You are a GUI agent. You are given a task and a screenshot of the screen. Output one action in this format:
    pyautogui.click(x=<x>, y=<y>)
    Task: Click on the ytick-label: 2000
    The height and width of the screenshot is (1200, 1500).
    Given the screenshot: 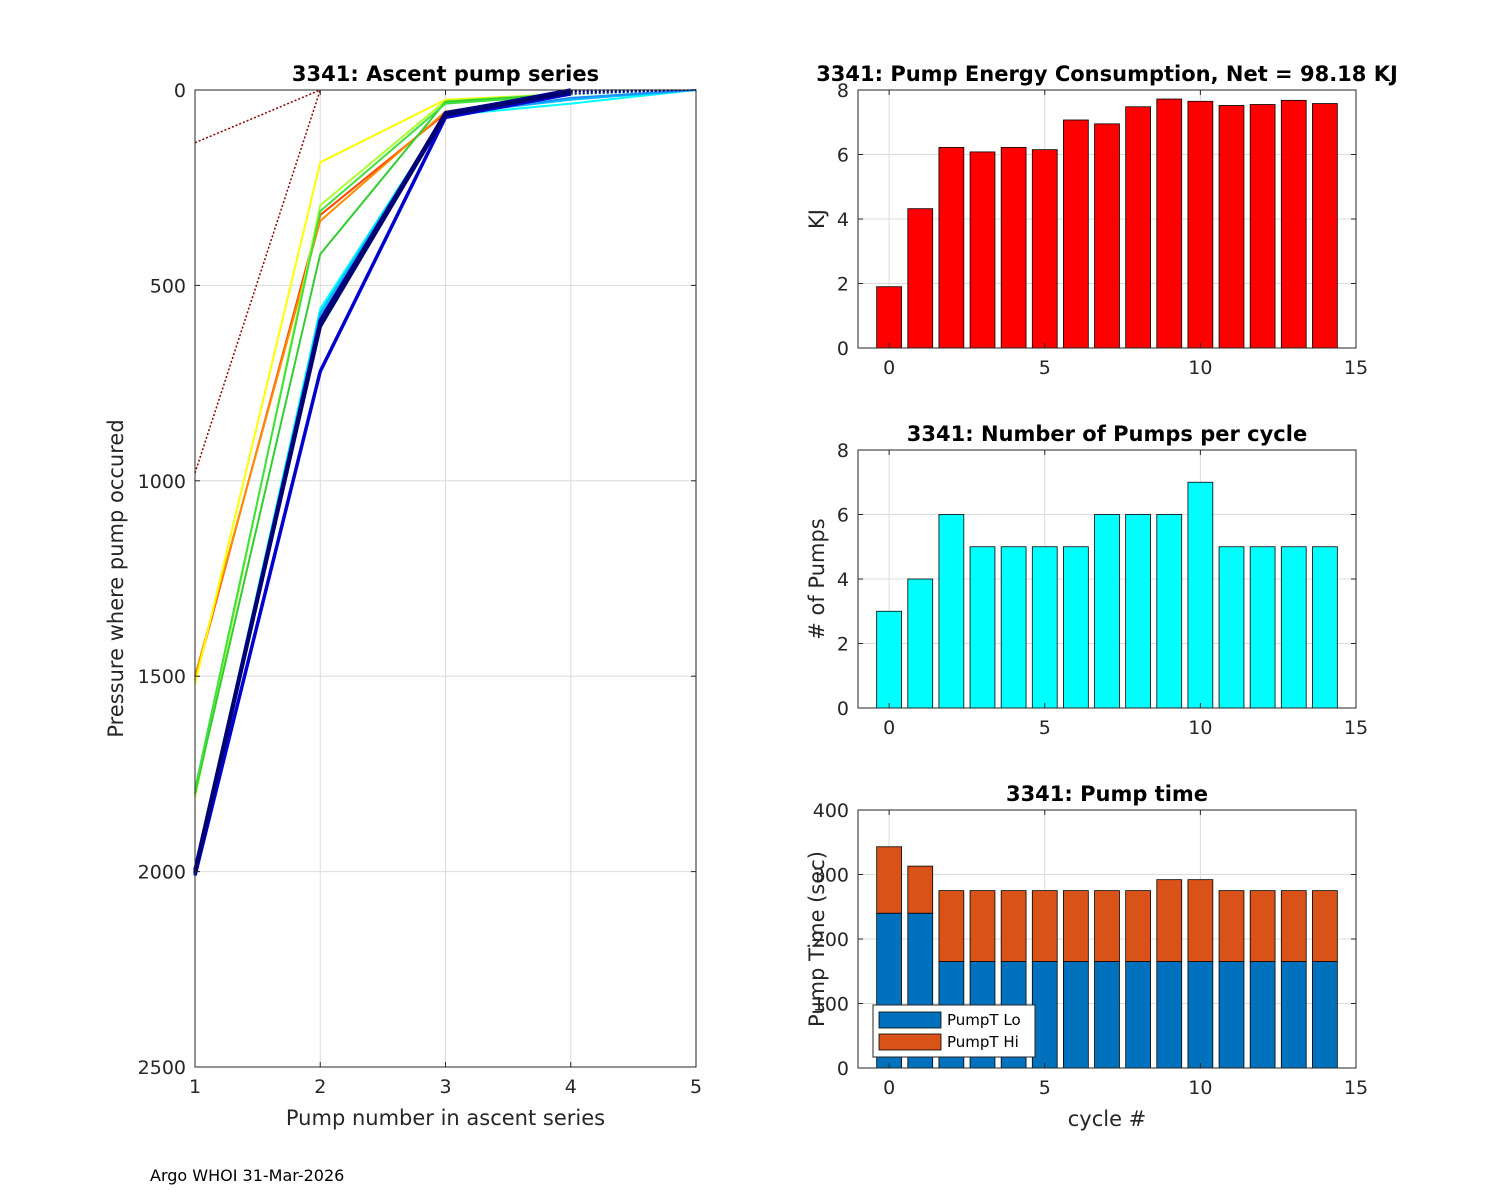 What is the action you would take?
    pyautogui.click(x=162, y=873)
    